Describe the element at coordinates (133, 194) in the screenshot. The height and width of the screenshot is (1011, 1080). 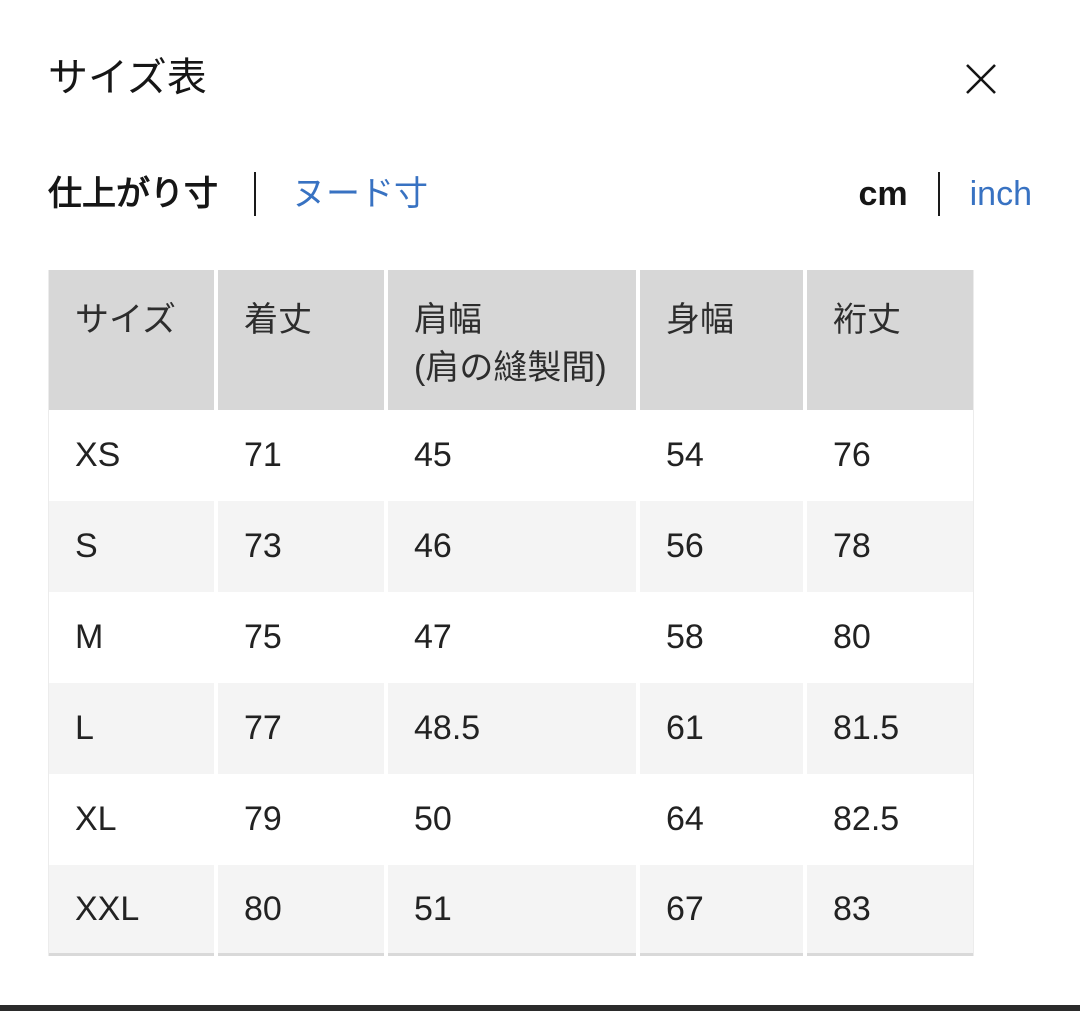
I see `tab-finished-size: 仕上がり寸` at that location.